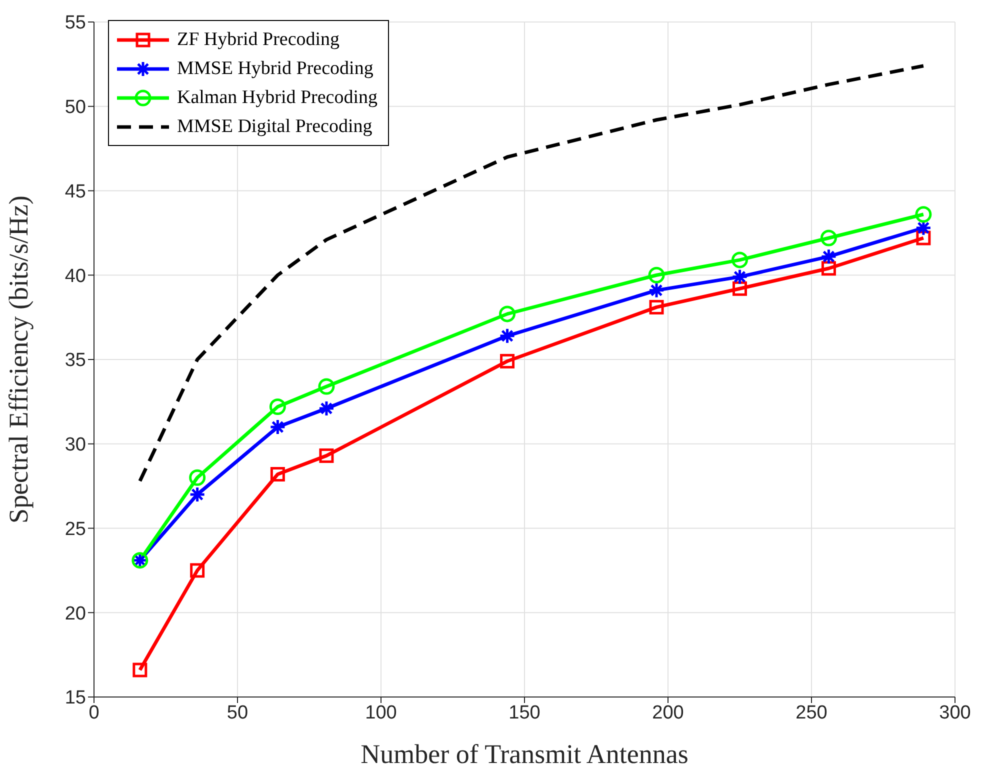 The width and height of the screenshot is (986, 781). Describe the element at coordinates (274, 127) in the screenshot. I see `legend-label: MMSE Digital Precoding` at that location.